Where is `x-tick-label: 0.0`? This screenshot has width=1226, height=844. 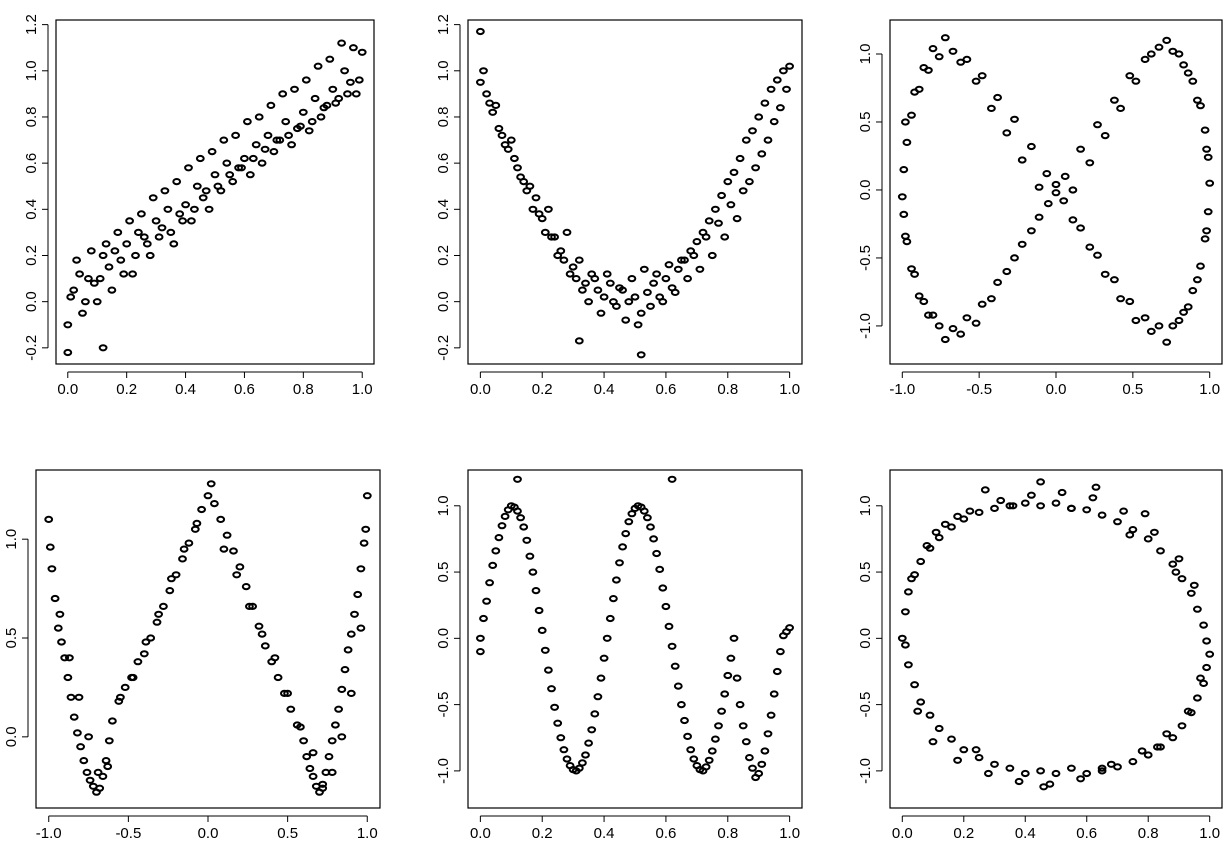
x-tick-label: 0.0 is located at coordinates (480, 833).